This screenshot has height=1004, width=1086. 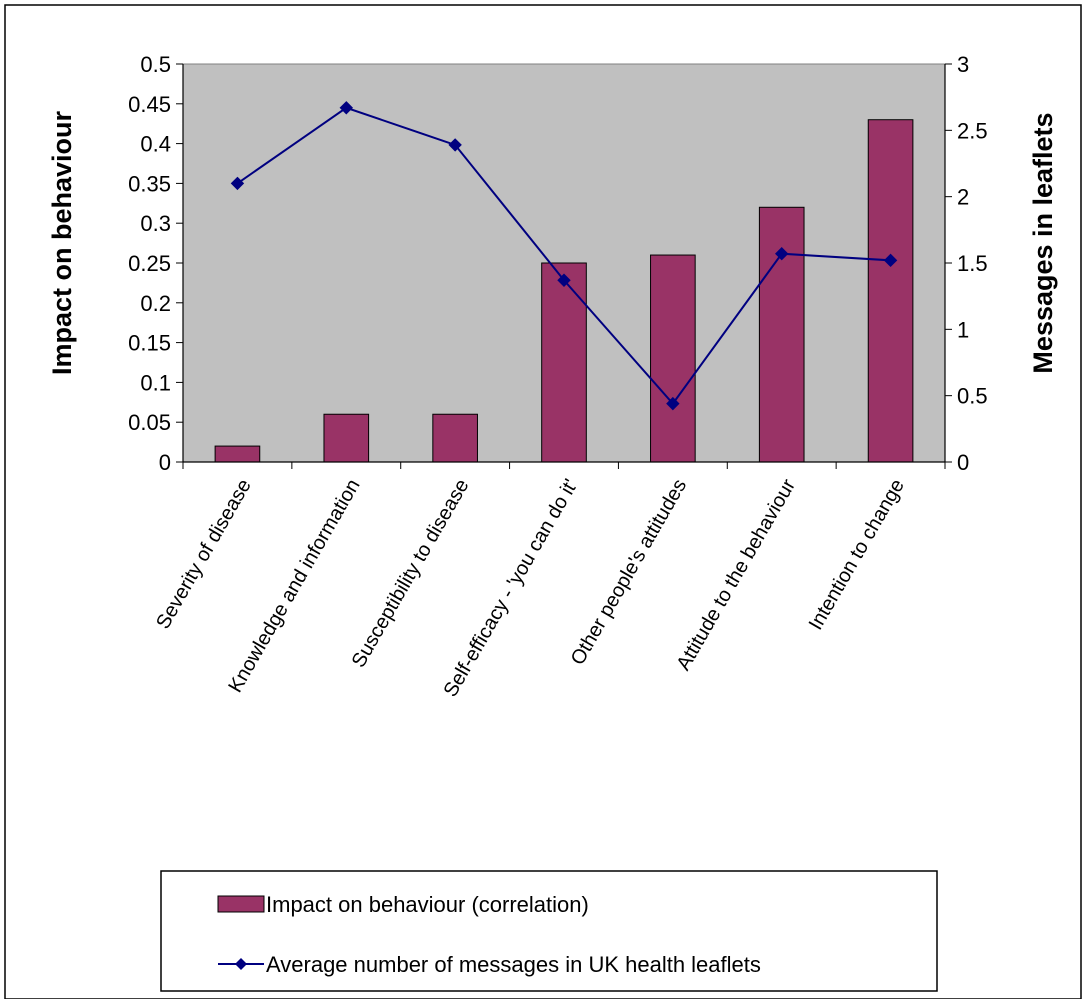 What do you see at coordinates (62, 242) in the screenshot?
I see `y-axis-title: Impact on behaviour` at bounding box center [62, 242].